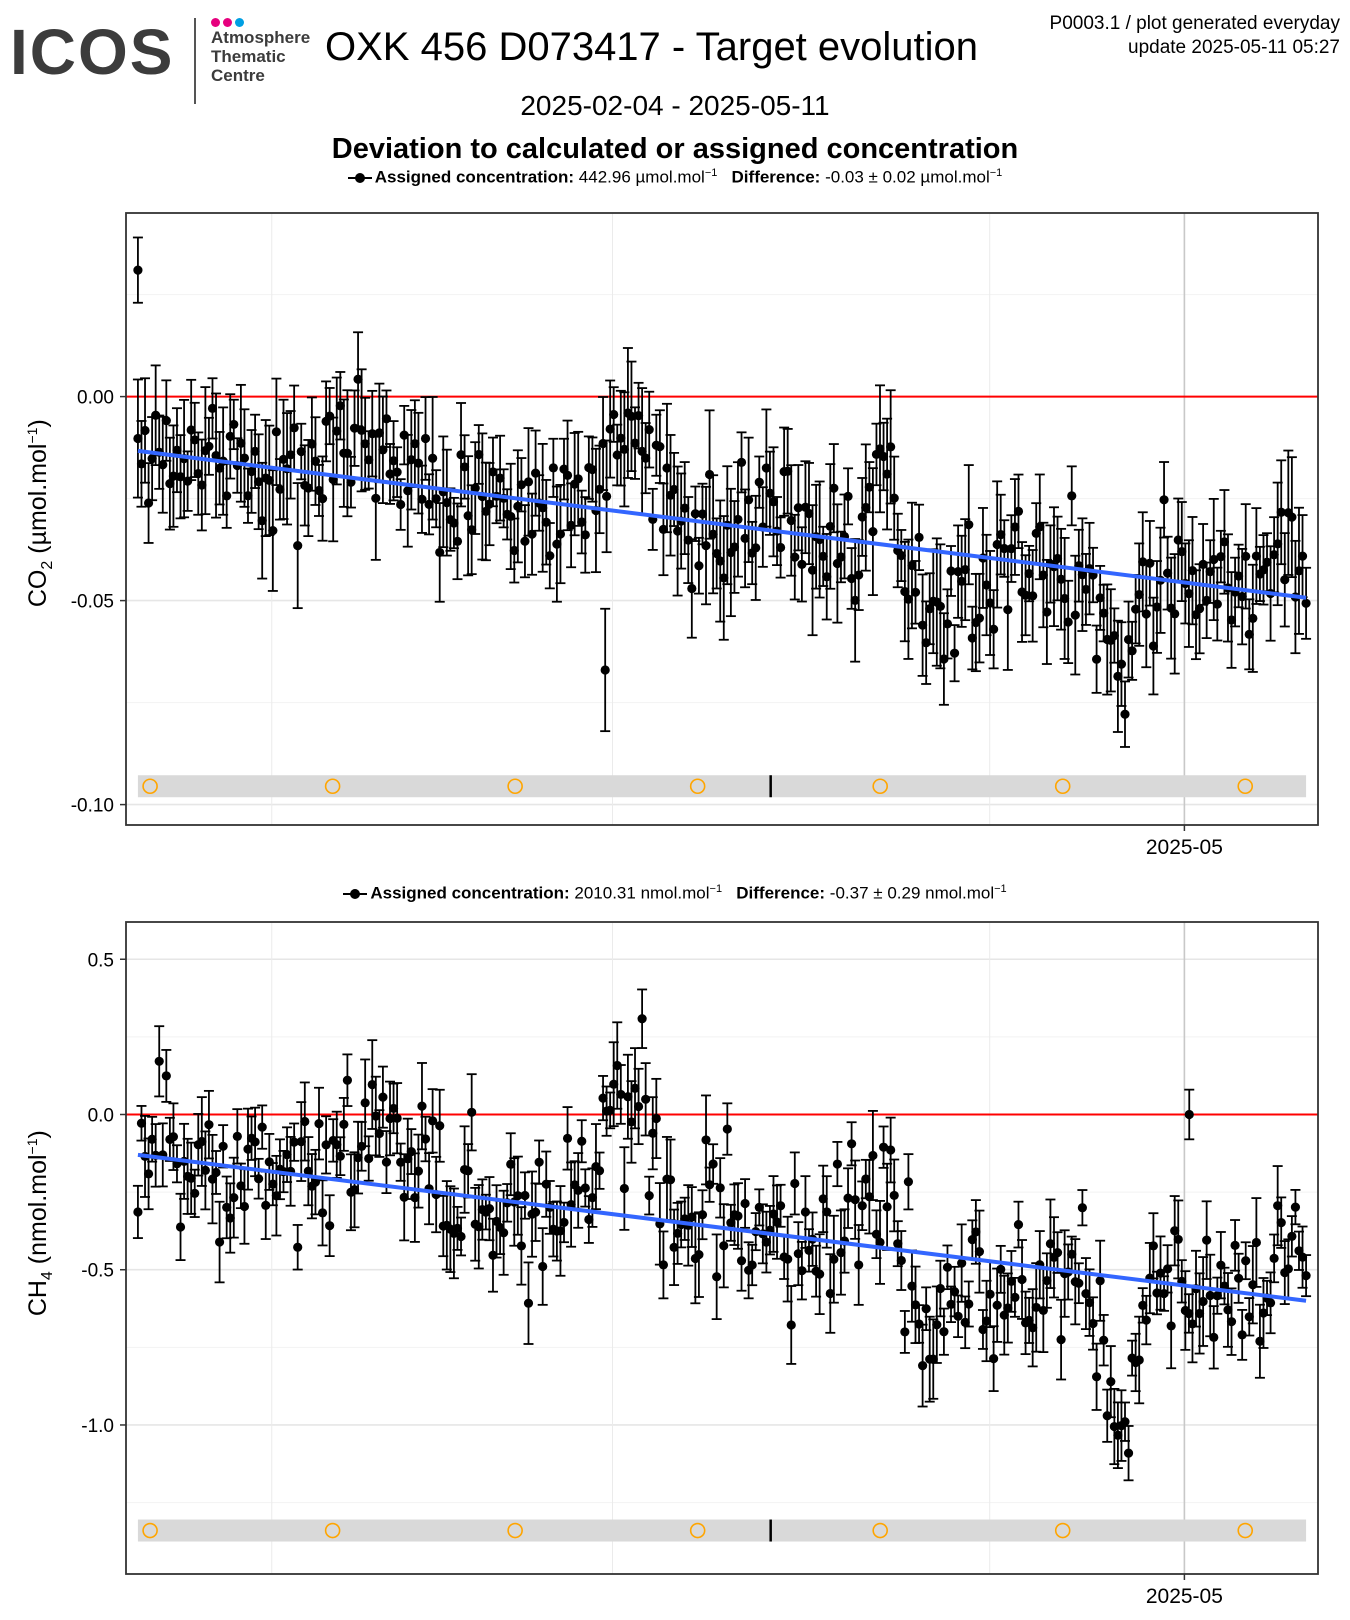  Describe the element at coordinates (195, 61) in the screenshot. I see `logo-divider` at that location.